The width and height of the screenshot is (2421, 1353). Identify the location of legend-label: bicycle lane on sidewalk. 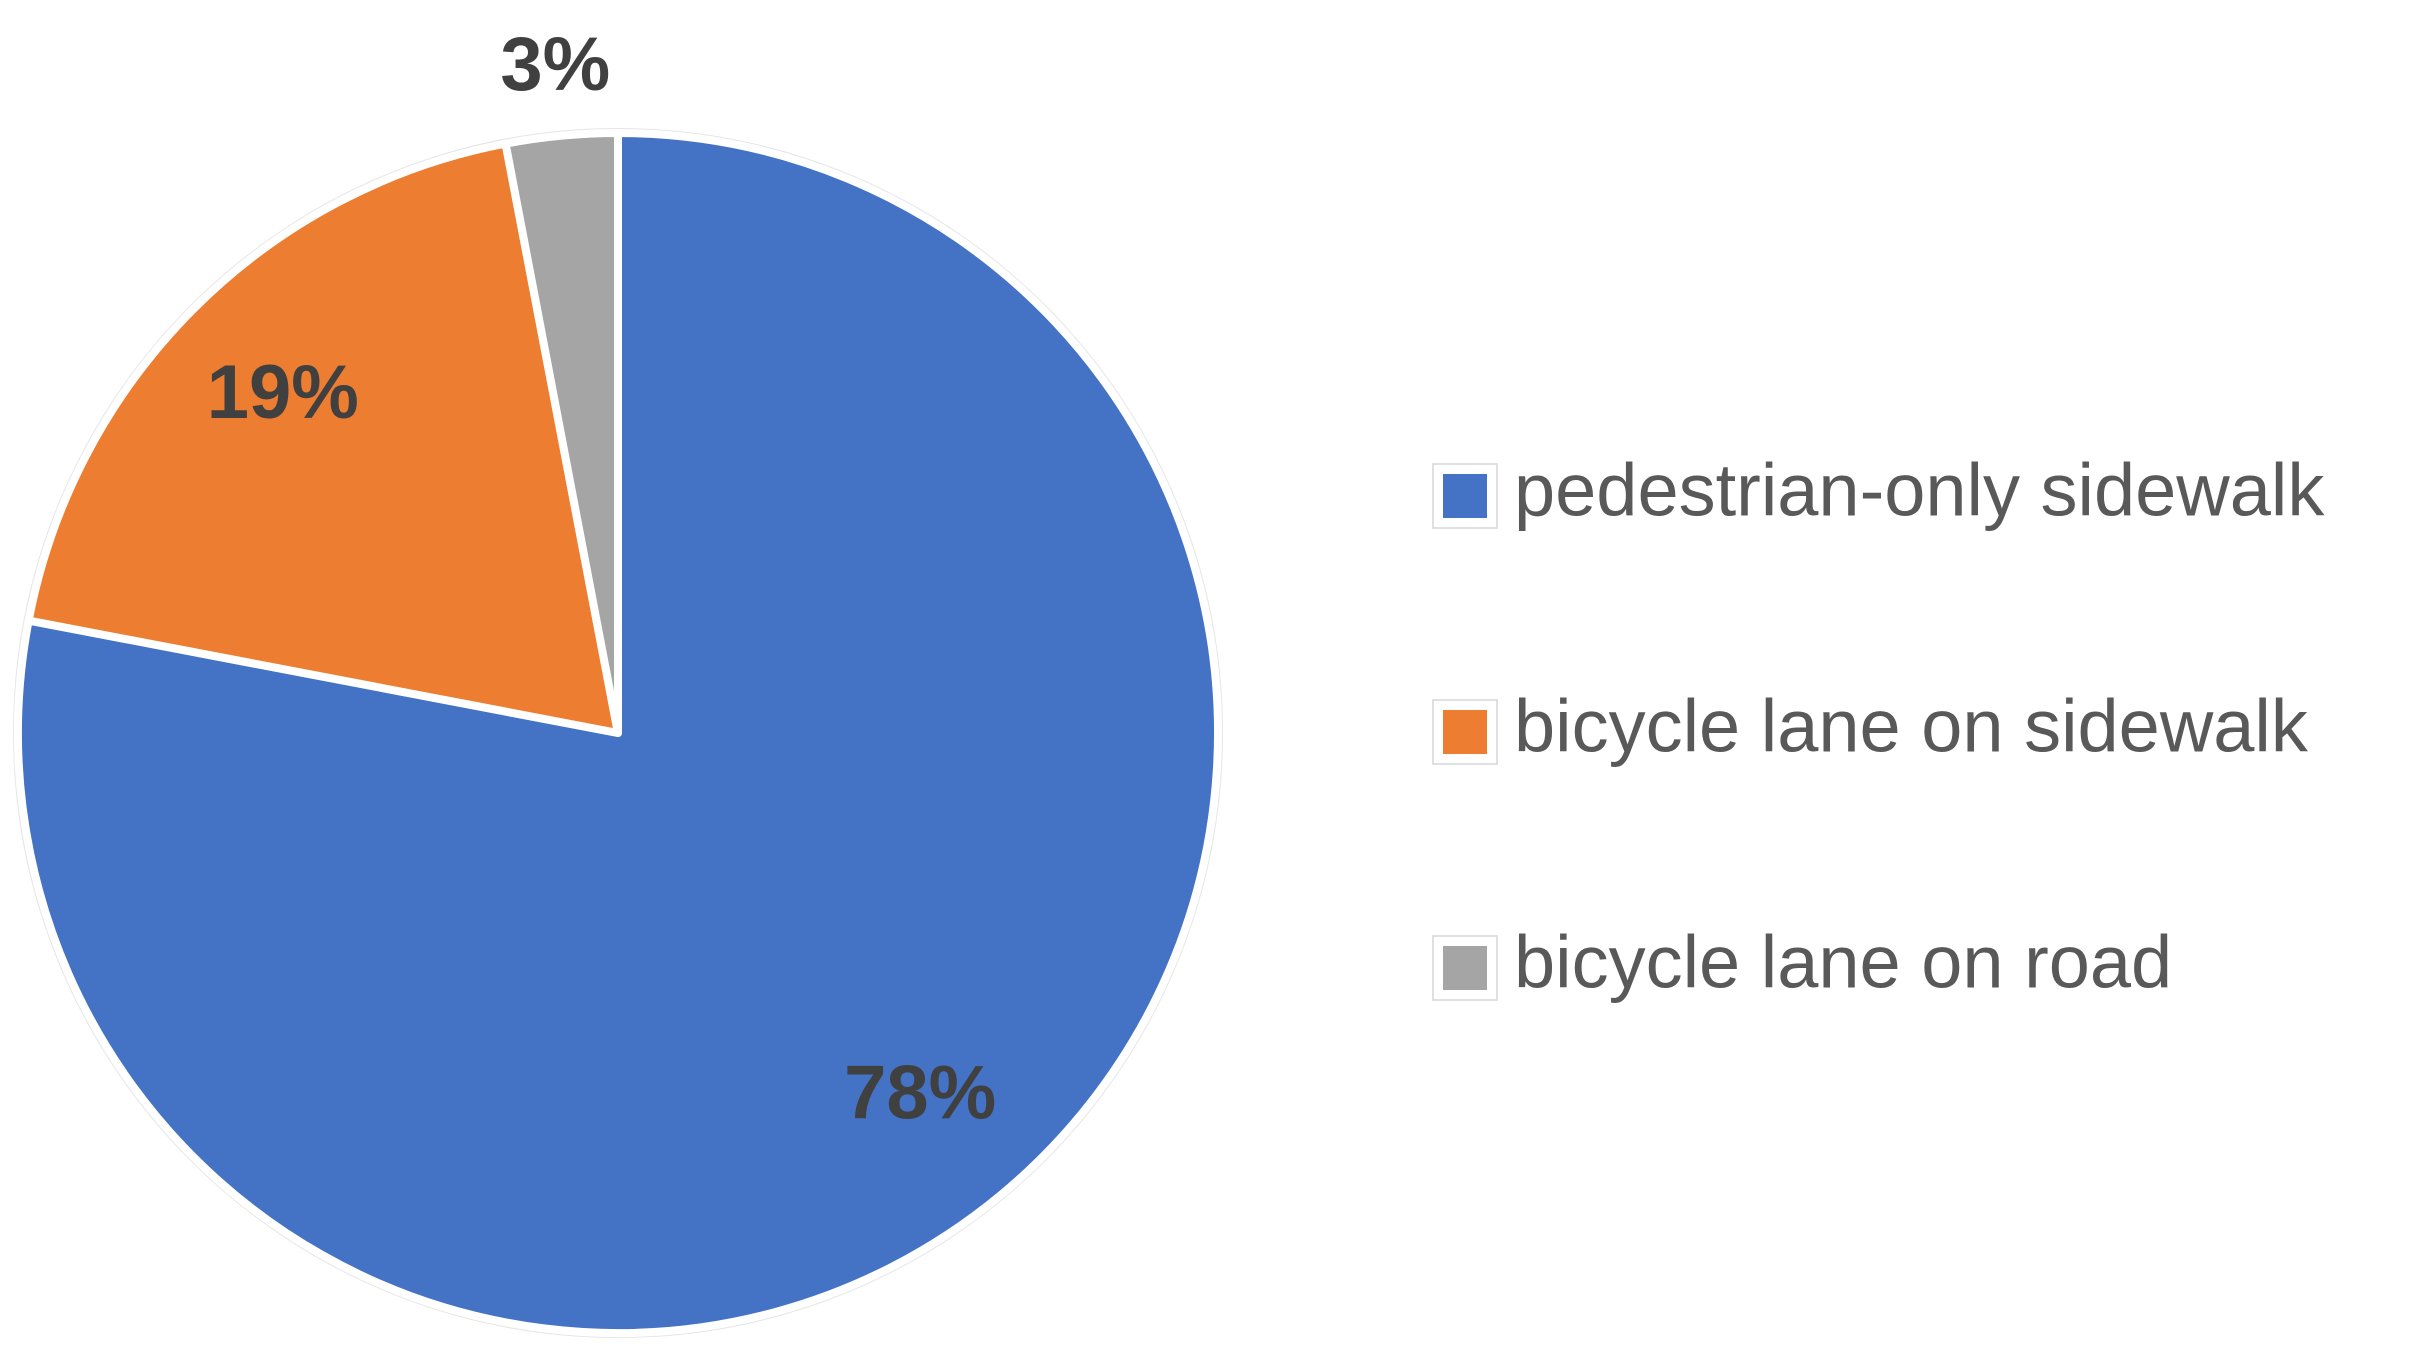
(1911, 726).